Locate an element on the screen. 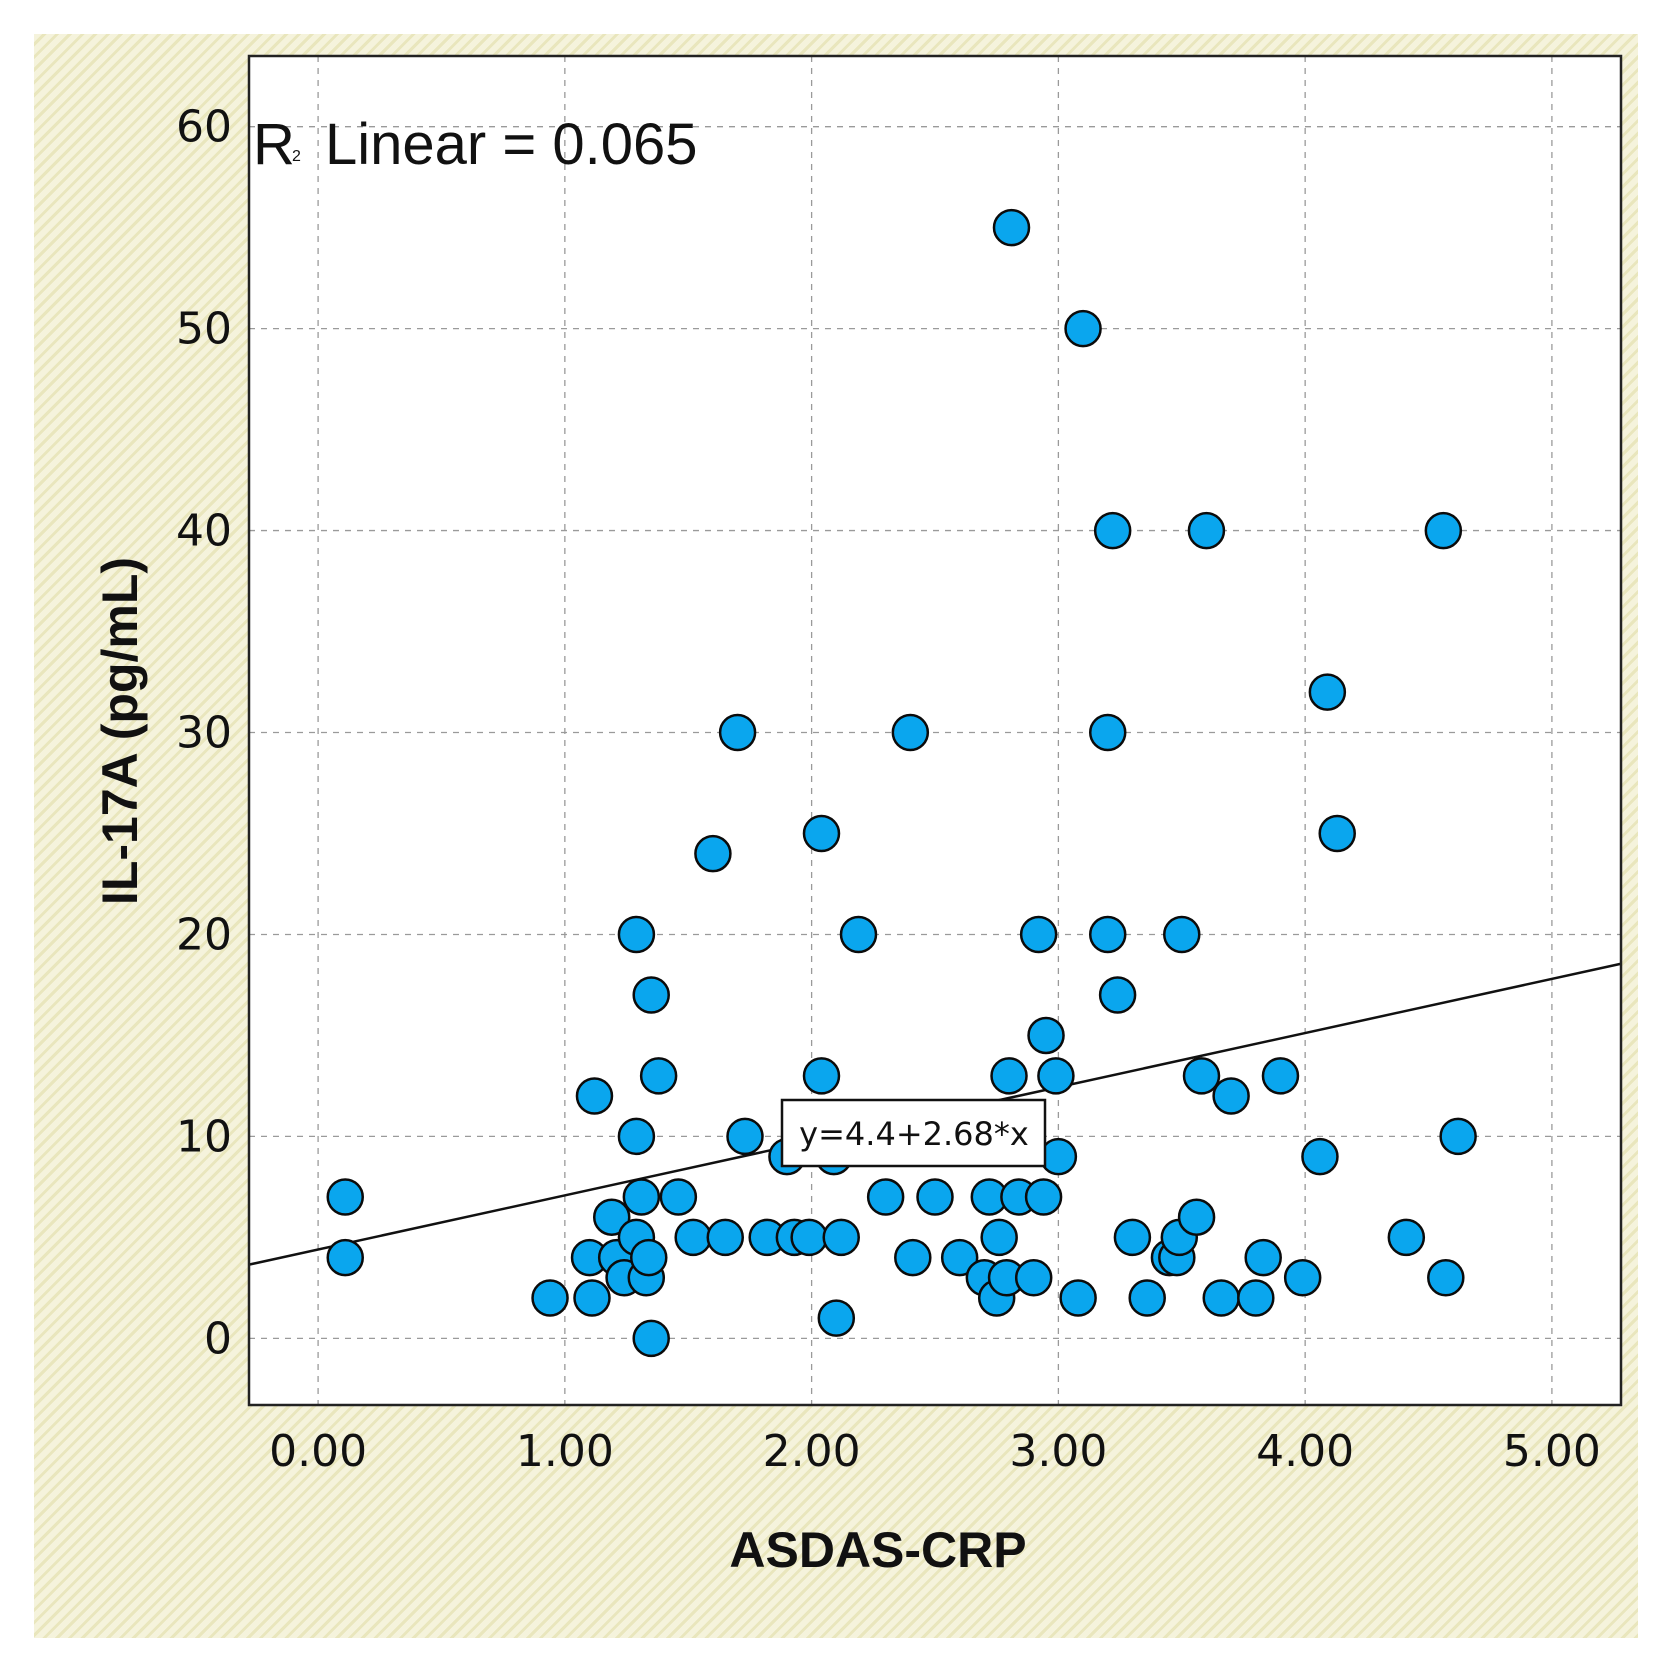 The width and height of the screenshot is (1672, 1672). x-tick-label: 1.00 is located at coordinates (565, 1451).